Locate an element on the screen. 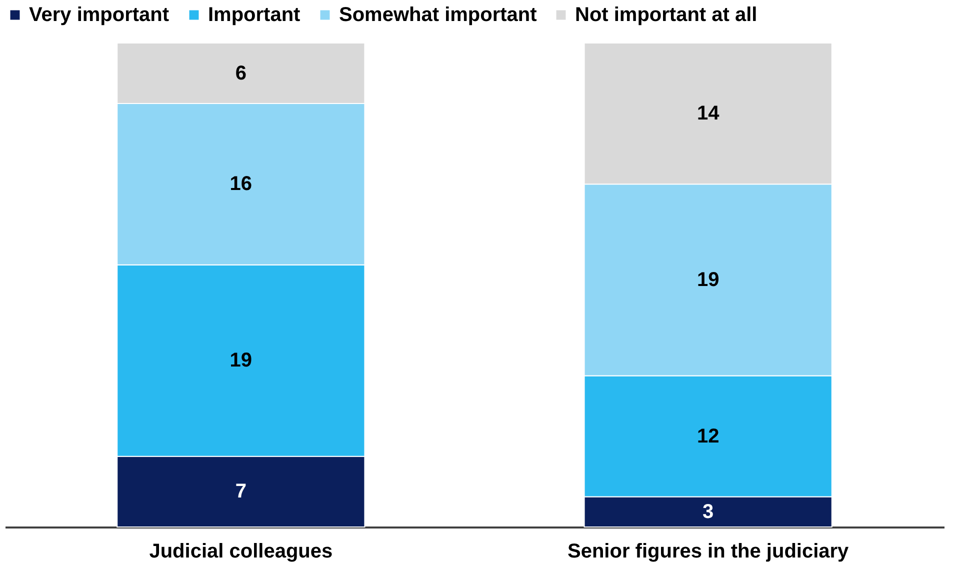 Image resolution: width=959 pixels, height=576 pixels. data-label: 14 is located at coordinates (708, 113).